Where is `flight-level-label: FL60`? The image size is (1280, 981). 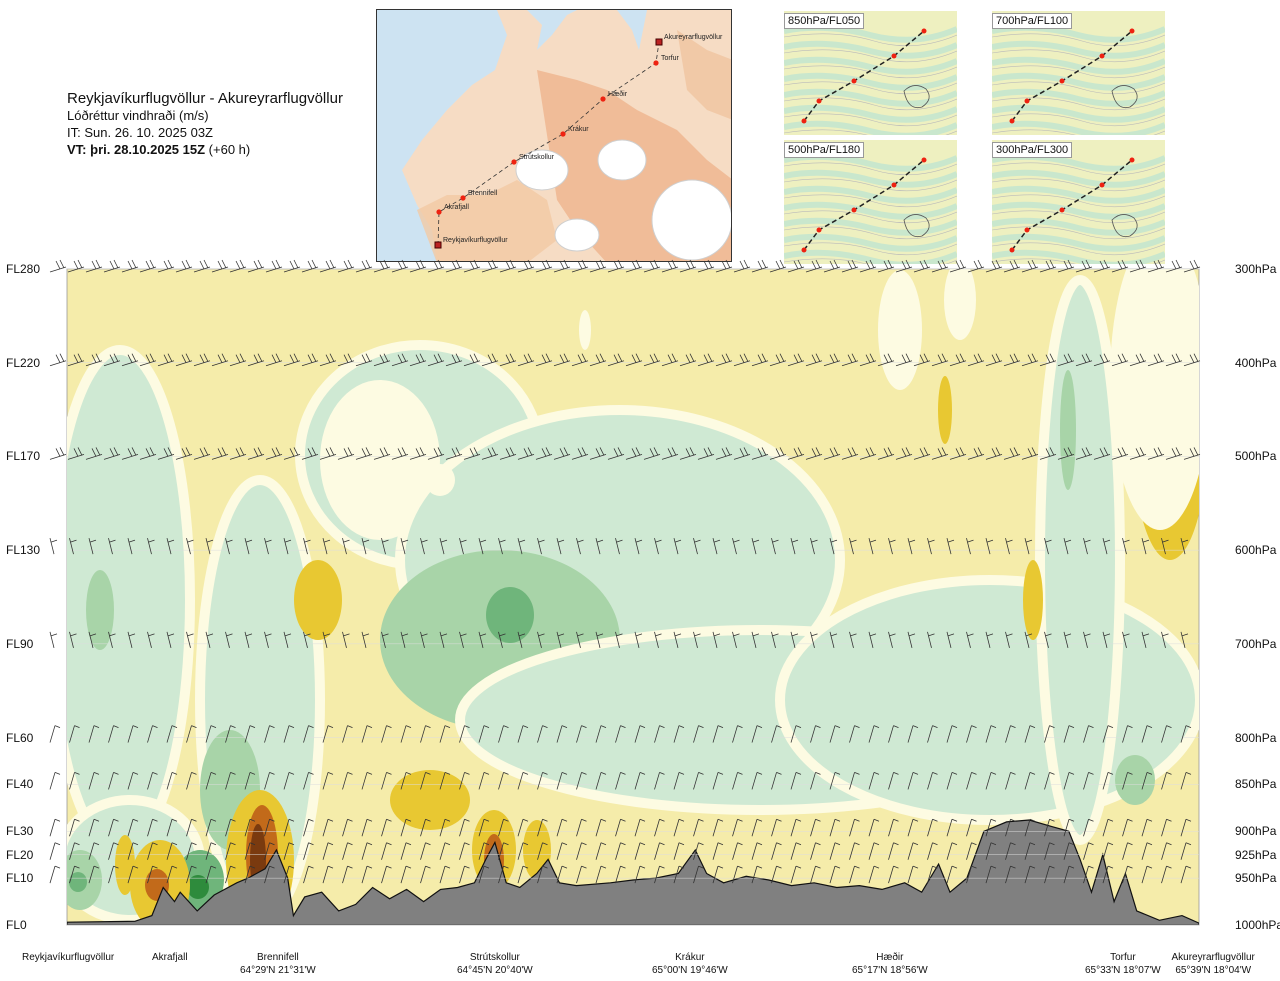
flight-level-label: FL60 is located at coordinates (20, 737).